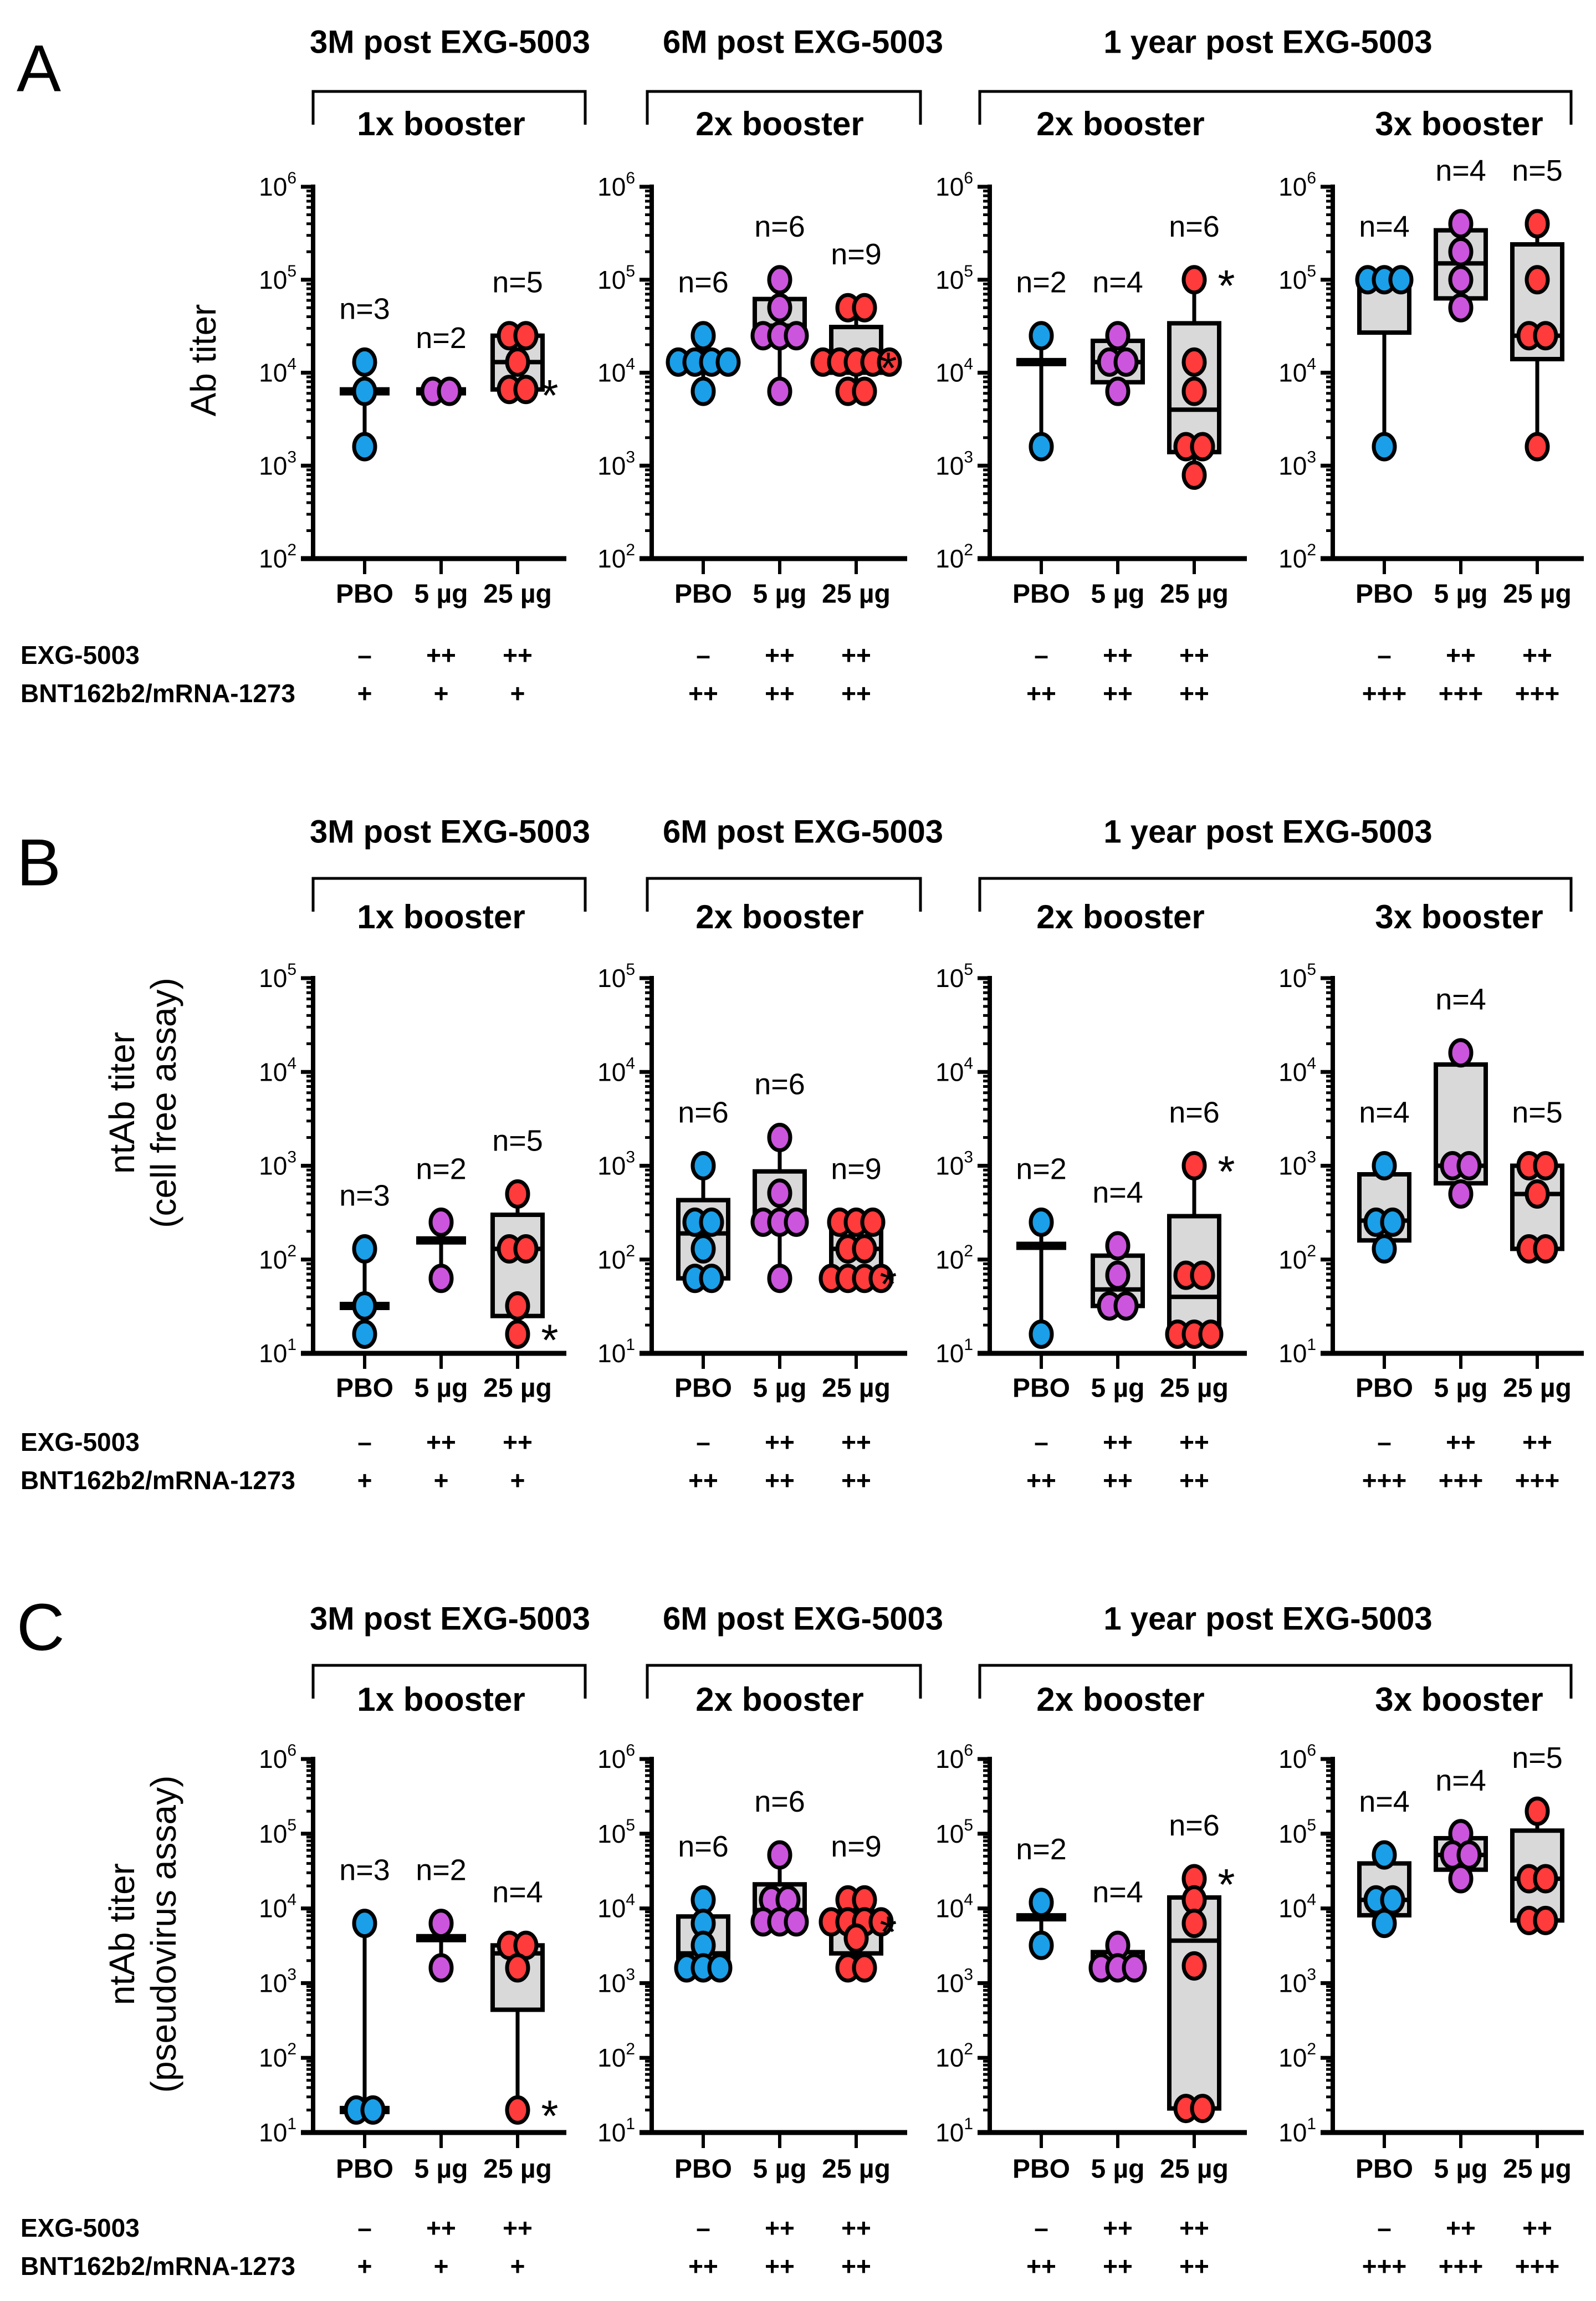  I want to click on significance-asterisk: *, so click(888, 1284).